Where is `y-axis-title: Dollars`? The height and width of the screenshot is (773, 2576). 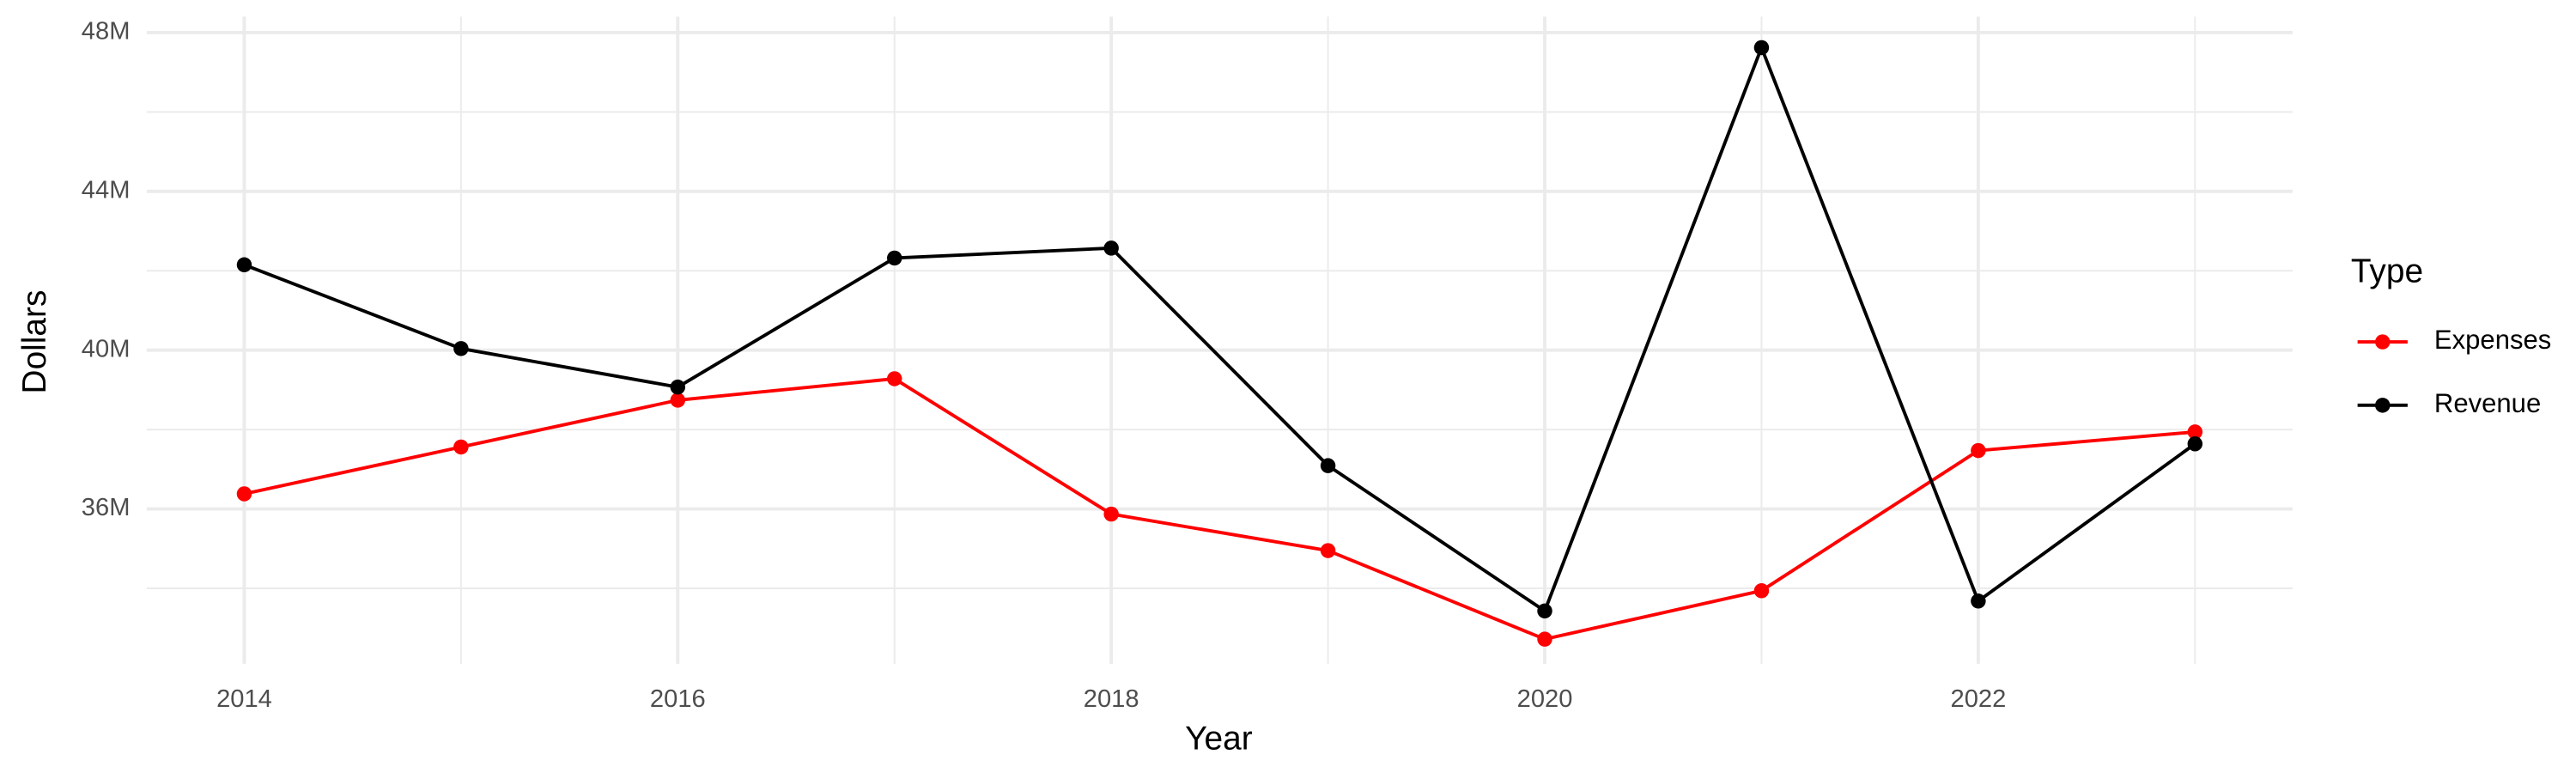
y-axis-title: Dollars is located at coordinates (34, 342).